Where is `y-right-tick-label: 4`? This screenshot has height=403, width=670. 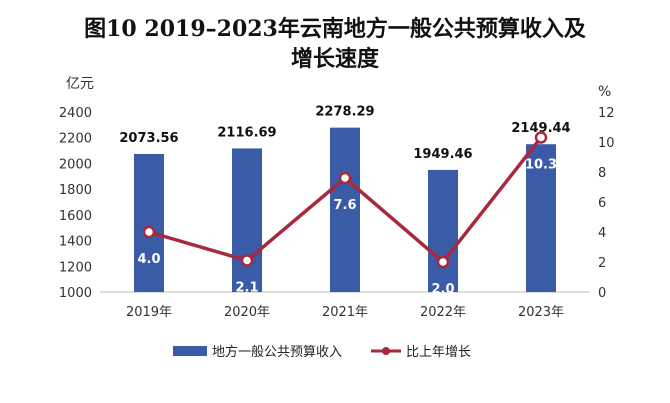 y-right-tick-label: 4 is located at coordinates (602, 233).